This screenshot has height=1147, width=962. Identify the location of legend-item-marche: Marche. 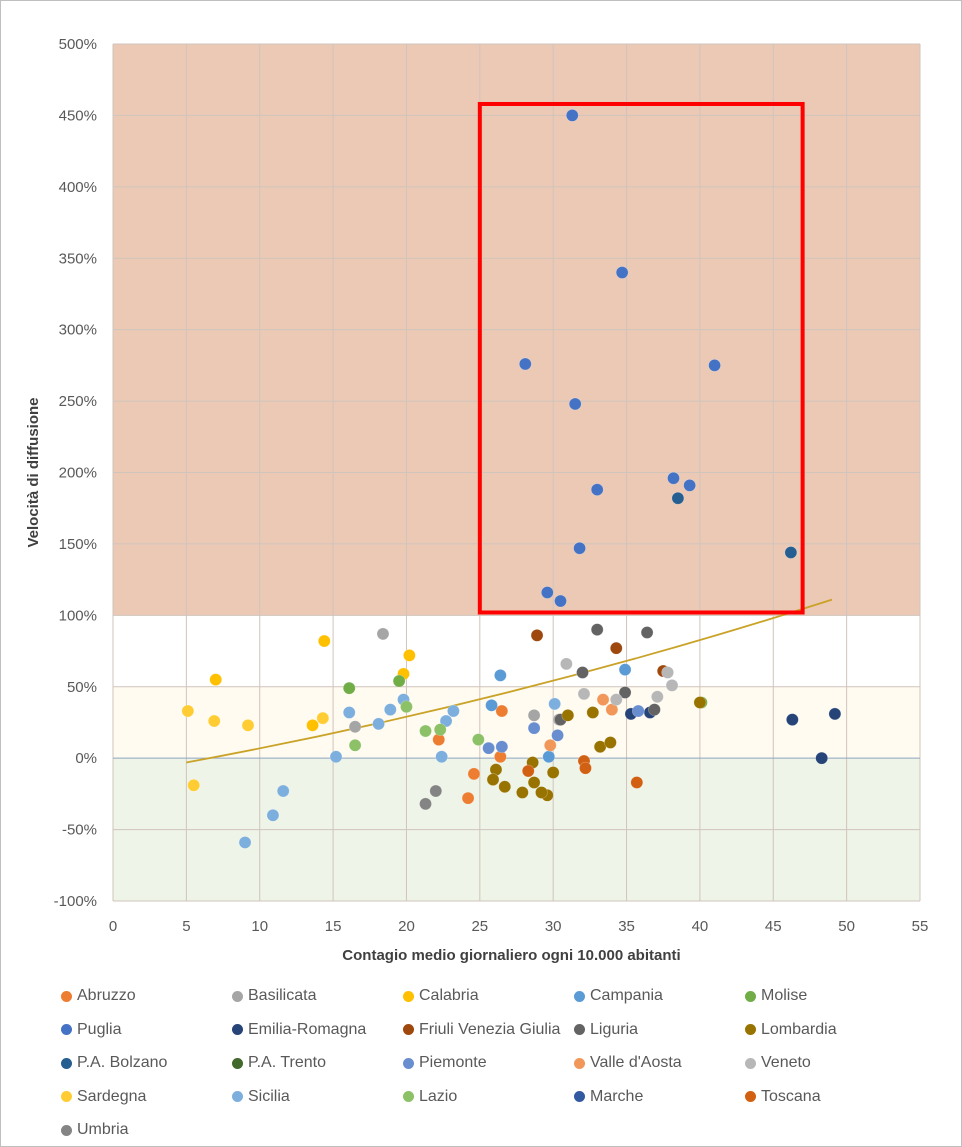
(608, 1097).